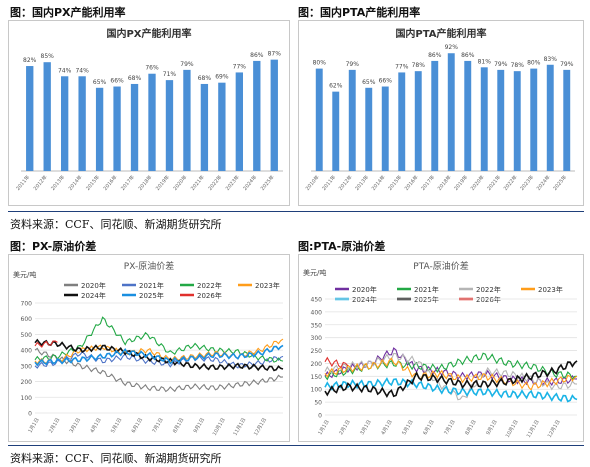 This screenshot has width=590, height=467. I want to click on bar-data-label: 65%, so click(100, 82).